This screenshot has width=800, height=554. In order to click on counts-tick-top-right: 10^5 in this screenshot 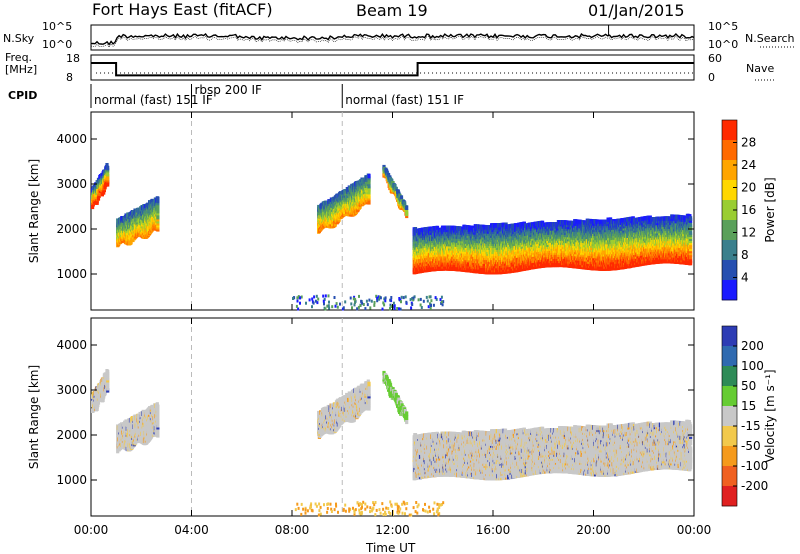, I will do `click(723, 26)`.